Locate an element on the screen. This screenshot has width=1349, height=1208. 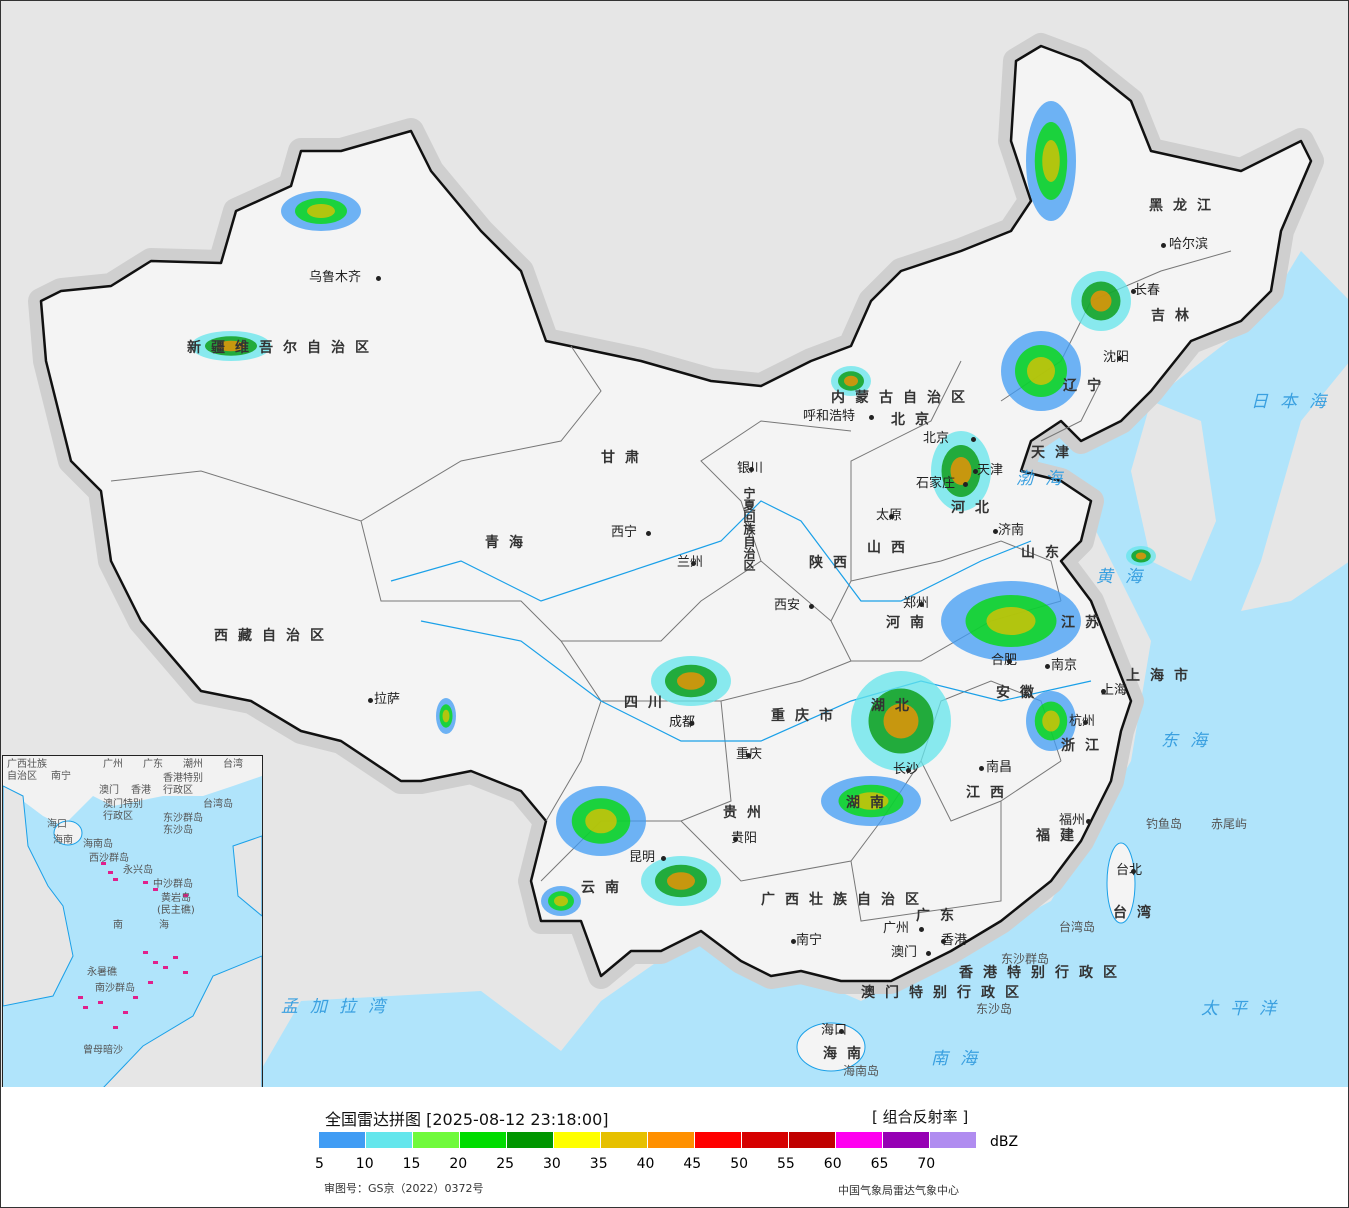
inset-philippines is located at coordinates (247, 876).